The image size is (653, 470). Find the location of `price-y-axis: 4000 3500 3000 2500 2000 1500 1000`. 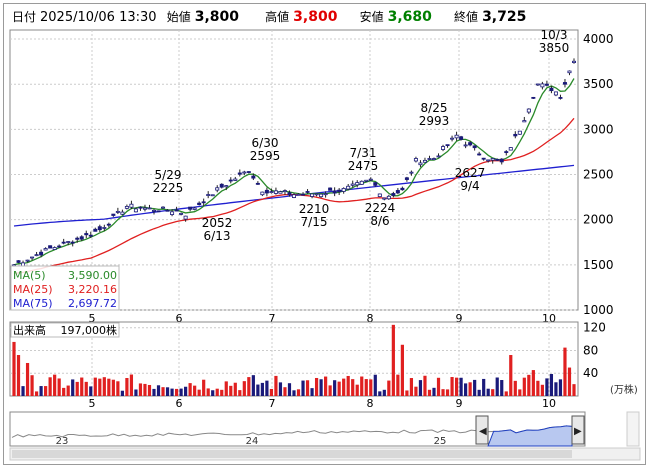

price-y-axis: 4000 3500 3000 2500 2000 1500 1000 is located at coordinates (598, 174).